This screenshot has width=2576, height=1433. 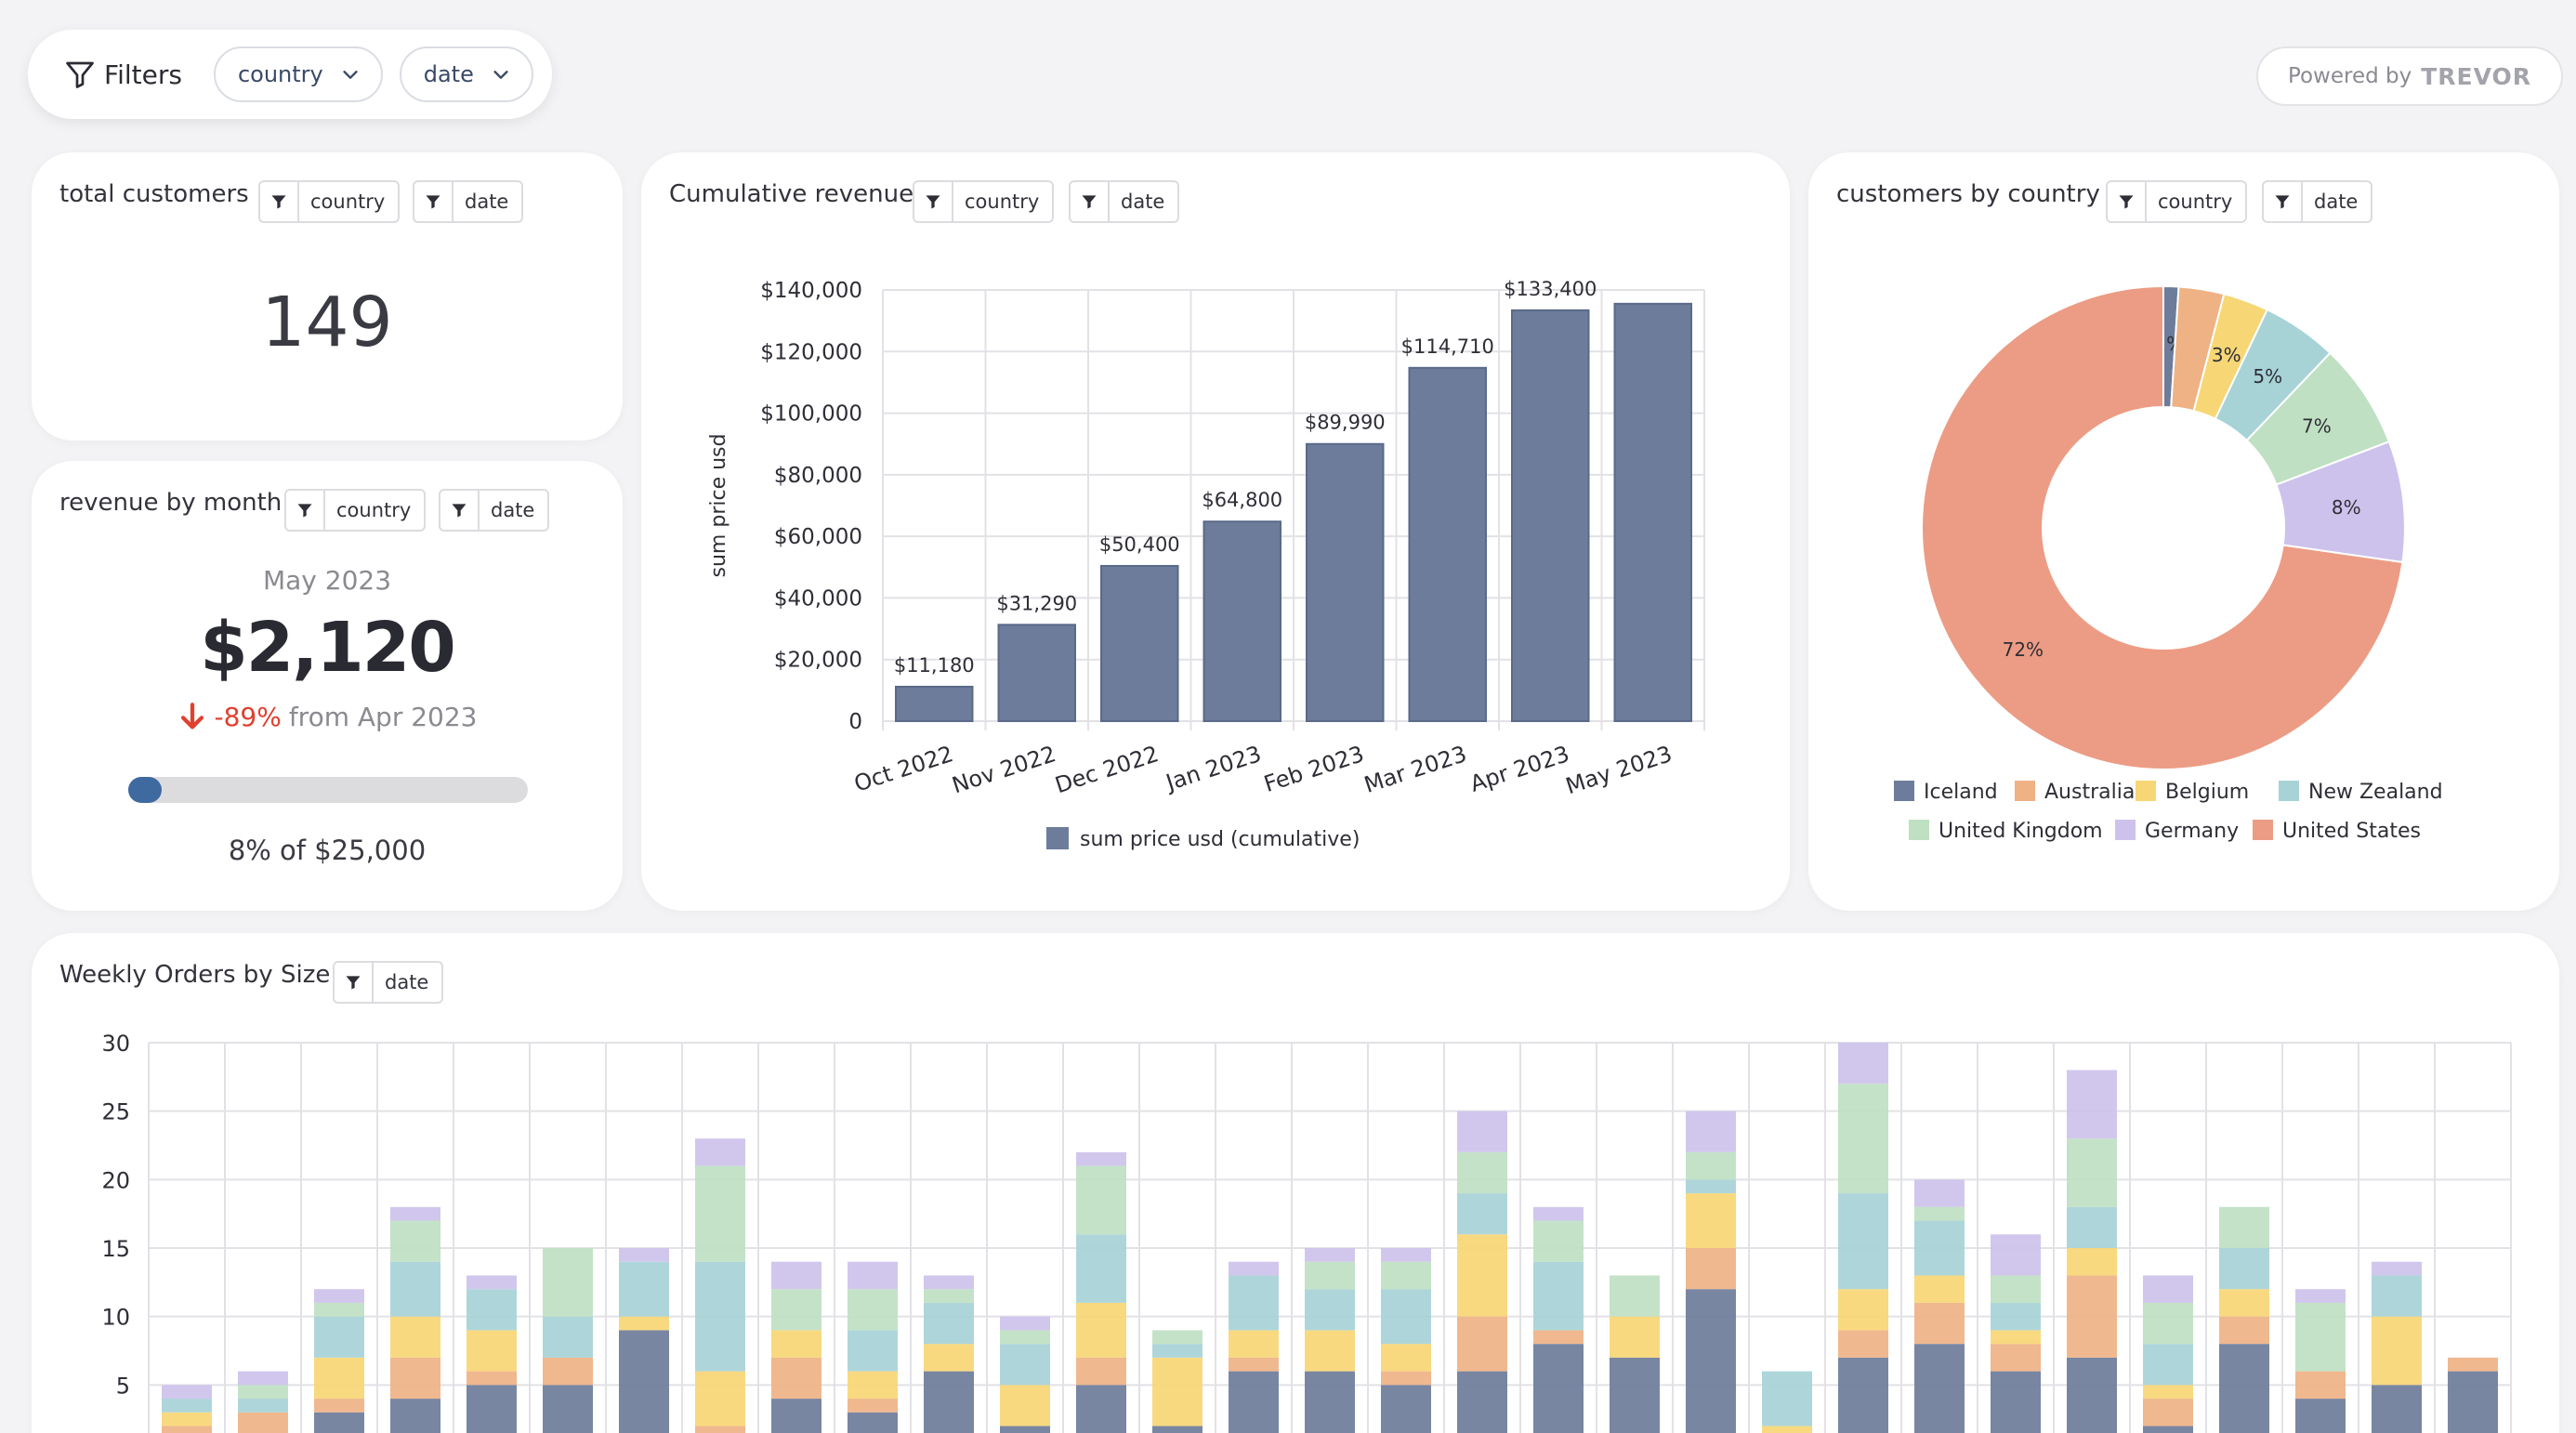 I want to click on legend-label: Australia, so click(x=2089, y=792).